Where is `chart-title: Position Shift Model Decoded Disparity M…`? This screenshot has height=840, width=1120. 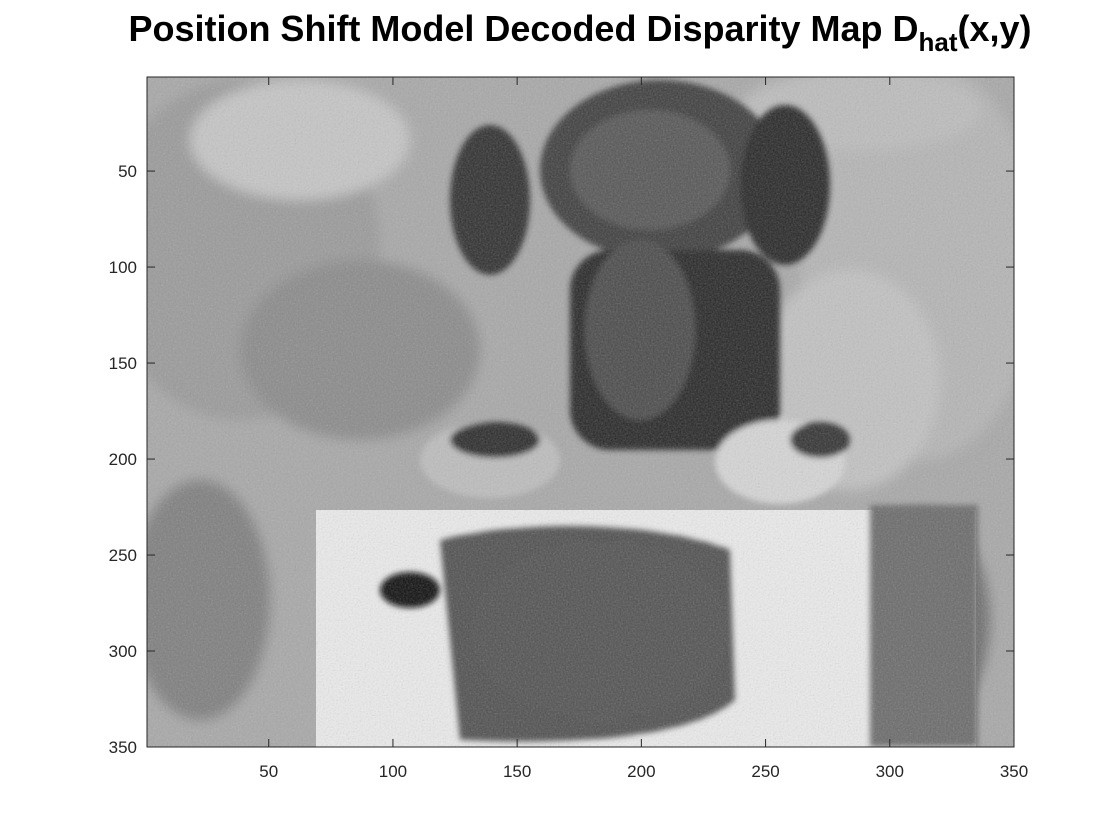
chart-title: Position Shift Model Decoded Disparity M… is located at coordinates (560, 33).